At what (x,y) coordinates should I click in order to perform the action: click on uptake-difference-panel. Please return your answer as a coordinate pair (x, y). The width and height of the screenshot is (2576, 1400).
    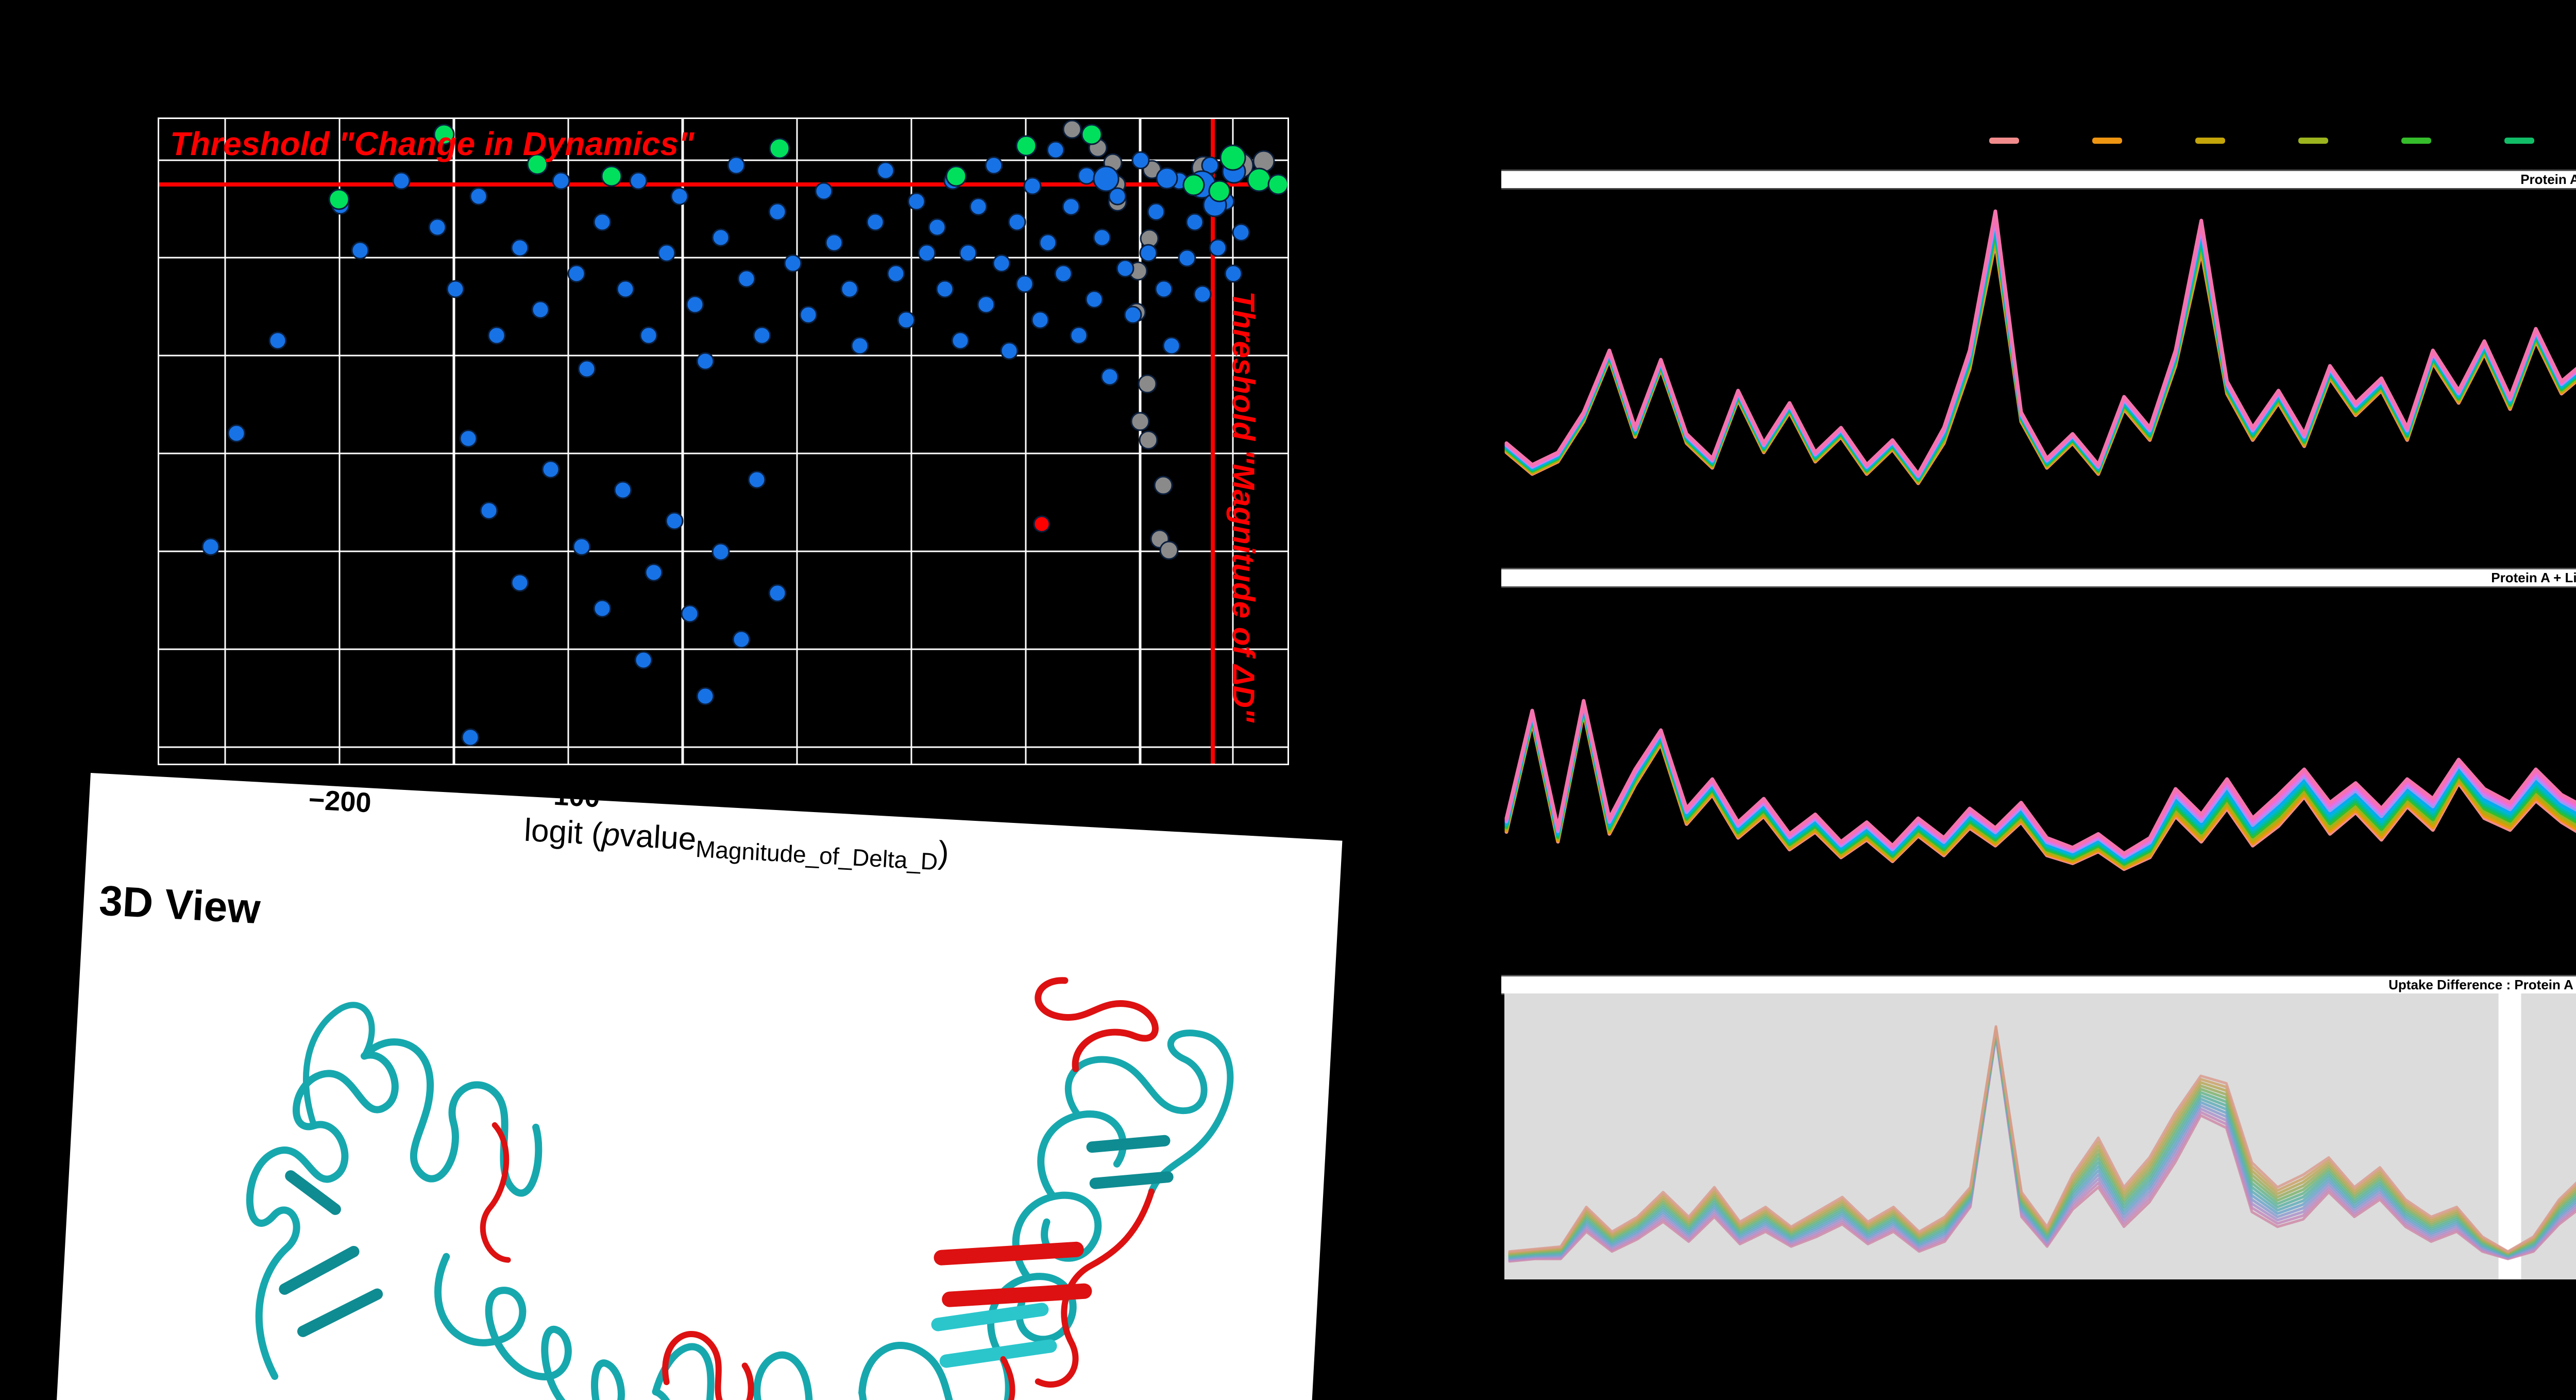
    Looking at the image, I should click on (2040, 1136).